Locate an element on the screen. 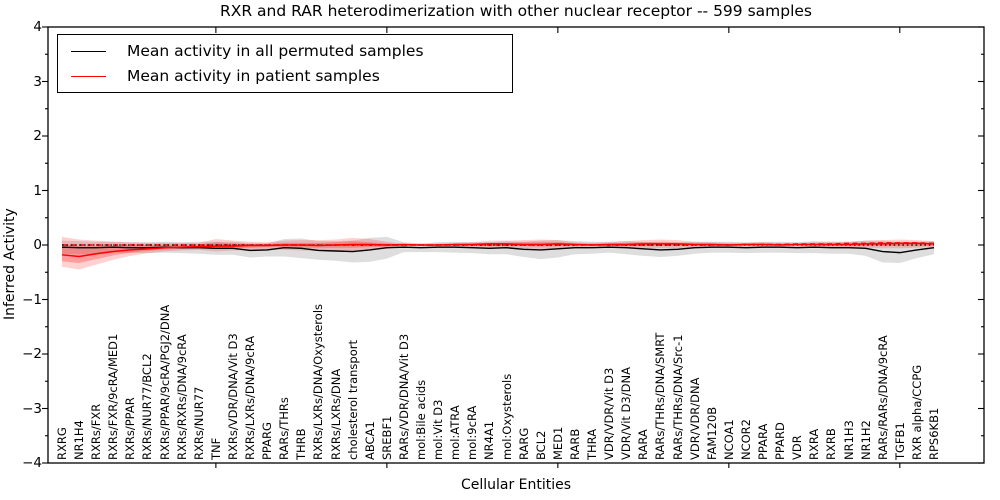  x-tick-label: NR4A1 is located at coordinates (489, 440).